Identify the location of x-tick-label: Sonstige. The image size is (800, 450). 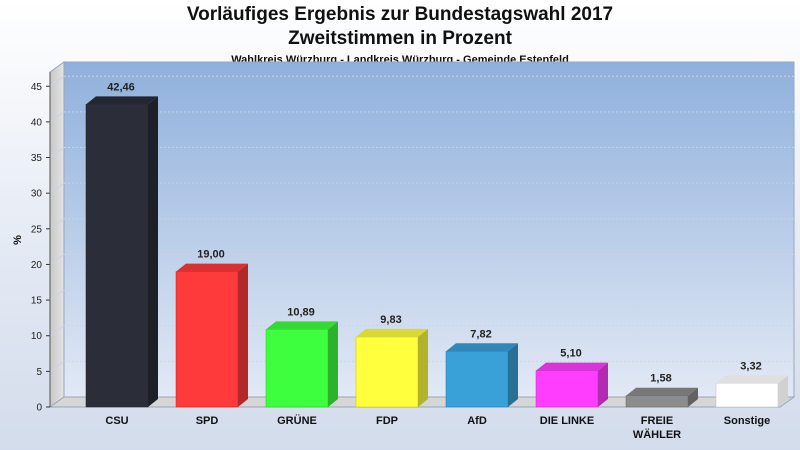
(747, 421).